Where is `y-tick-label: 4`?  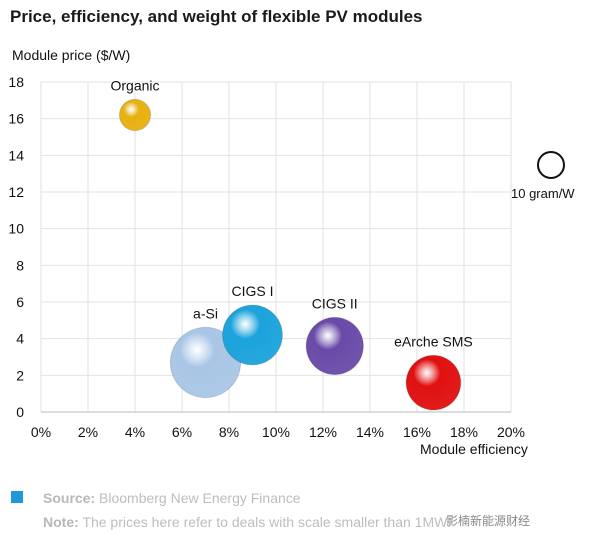 y-tick-label: 4 is located at coordinates (20, 339).